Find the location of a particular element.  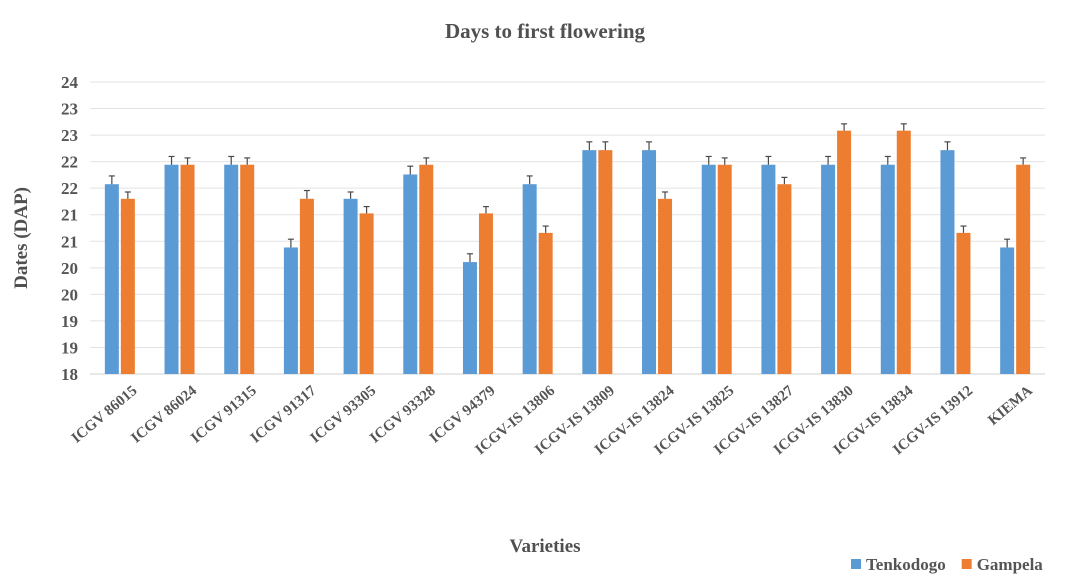

legend-swatch-gampela is located at coordinates (966, 564).